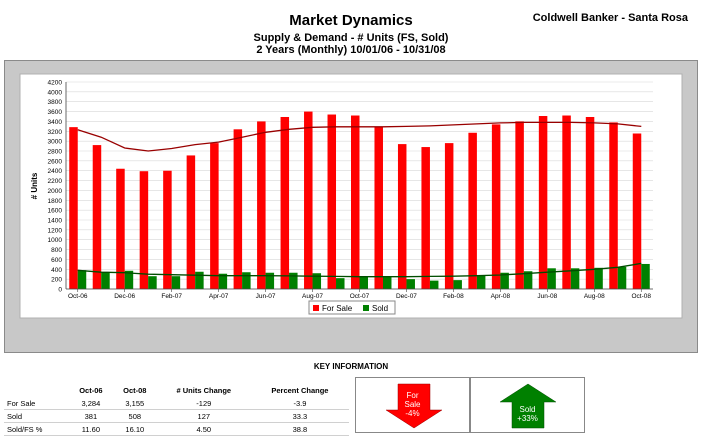  Describe the element at coordinates (351, 50) in the screenshot. I see `chart-date-range: 2 Years (Monthly) 10/01/06 - 10/31/08` at that location.